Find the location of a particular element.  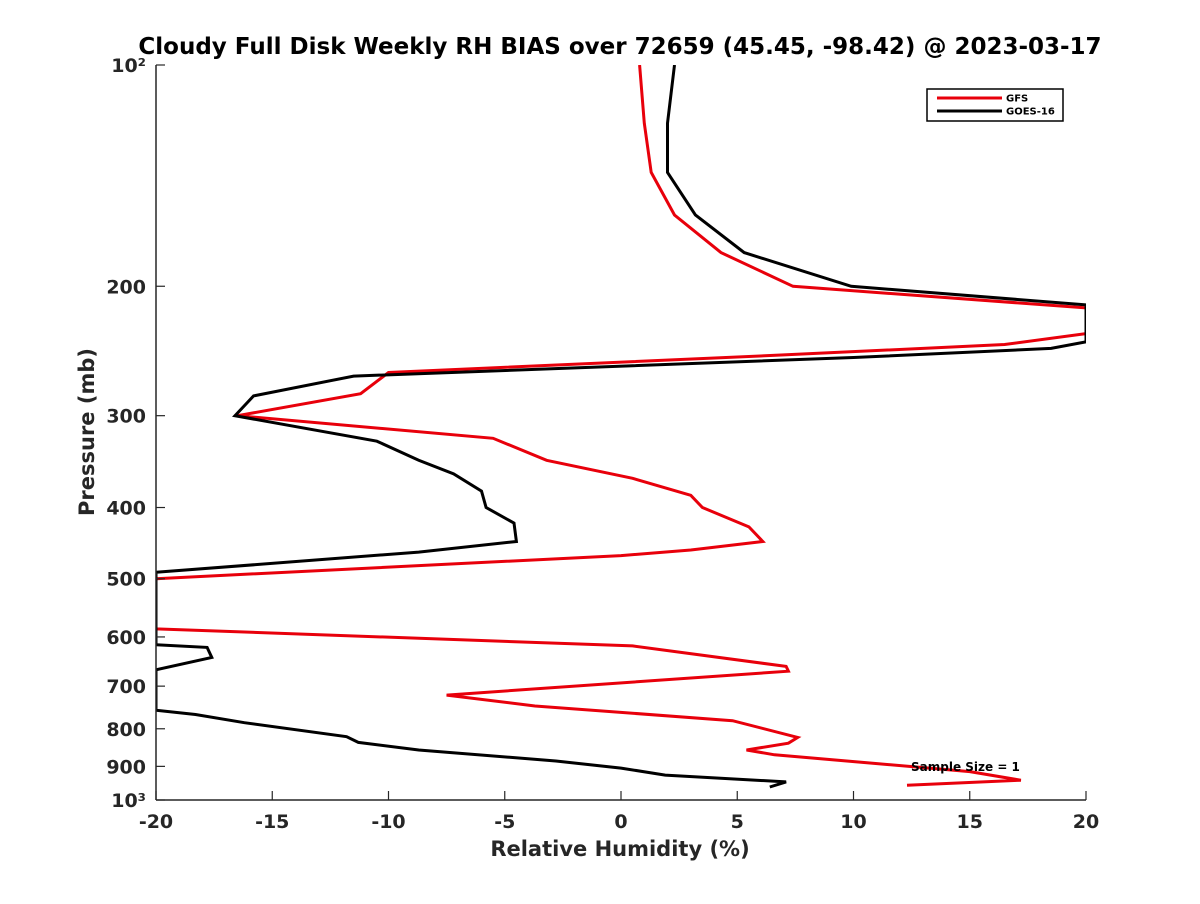

x-tick-label: 20 is located at coordinates (1086, 822).